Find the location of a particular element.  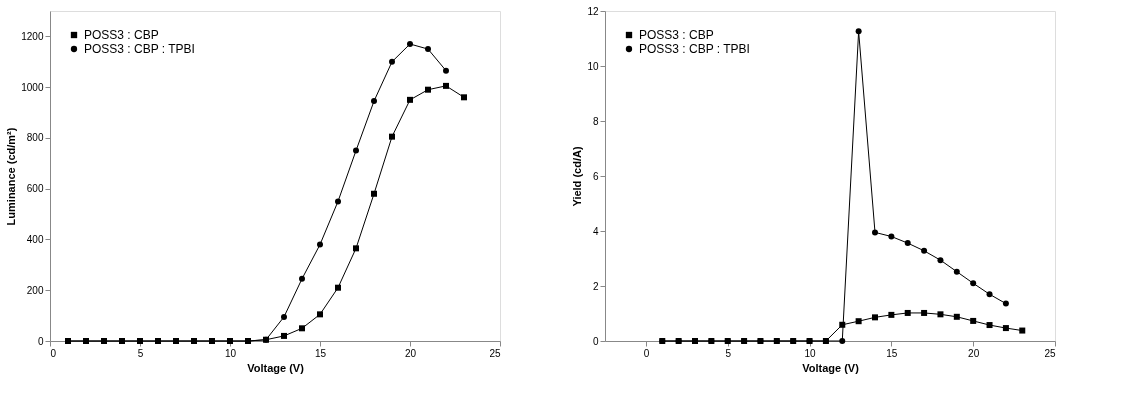

y-tick-label: 10 is located at coordinates (593, 66).